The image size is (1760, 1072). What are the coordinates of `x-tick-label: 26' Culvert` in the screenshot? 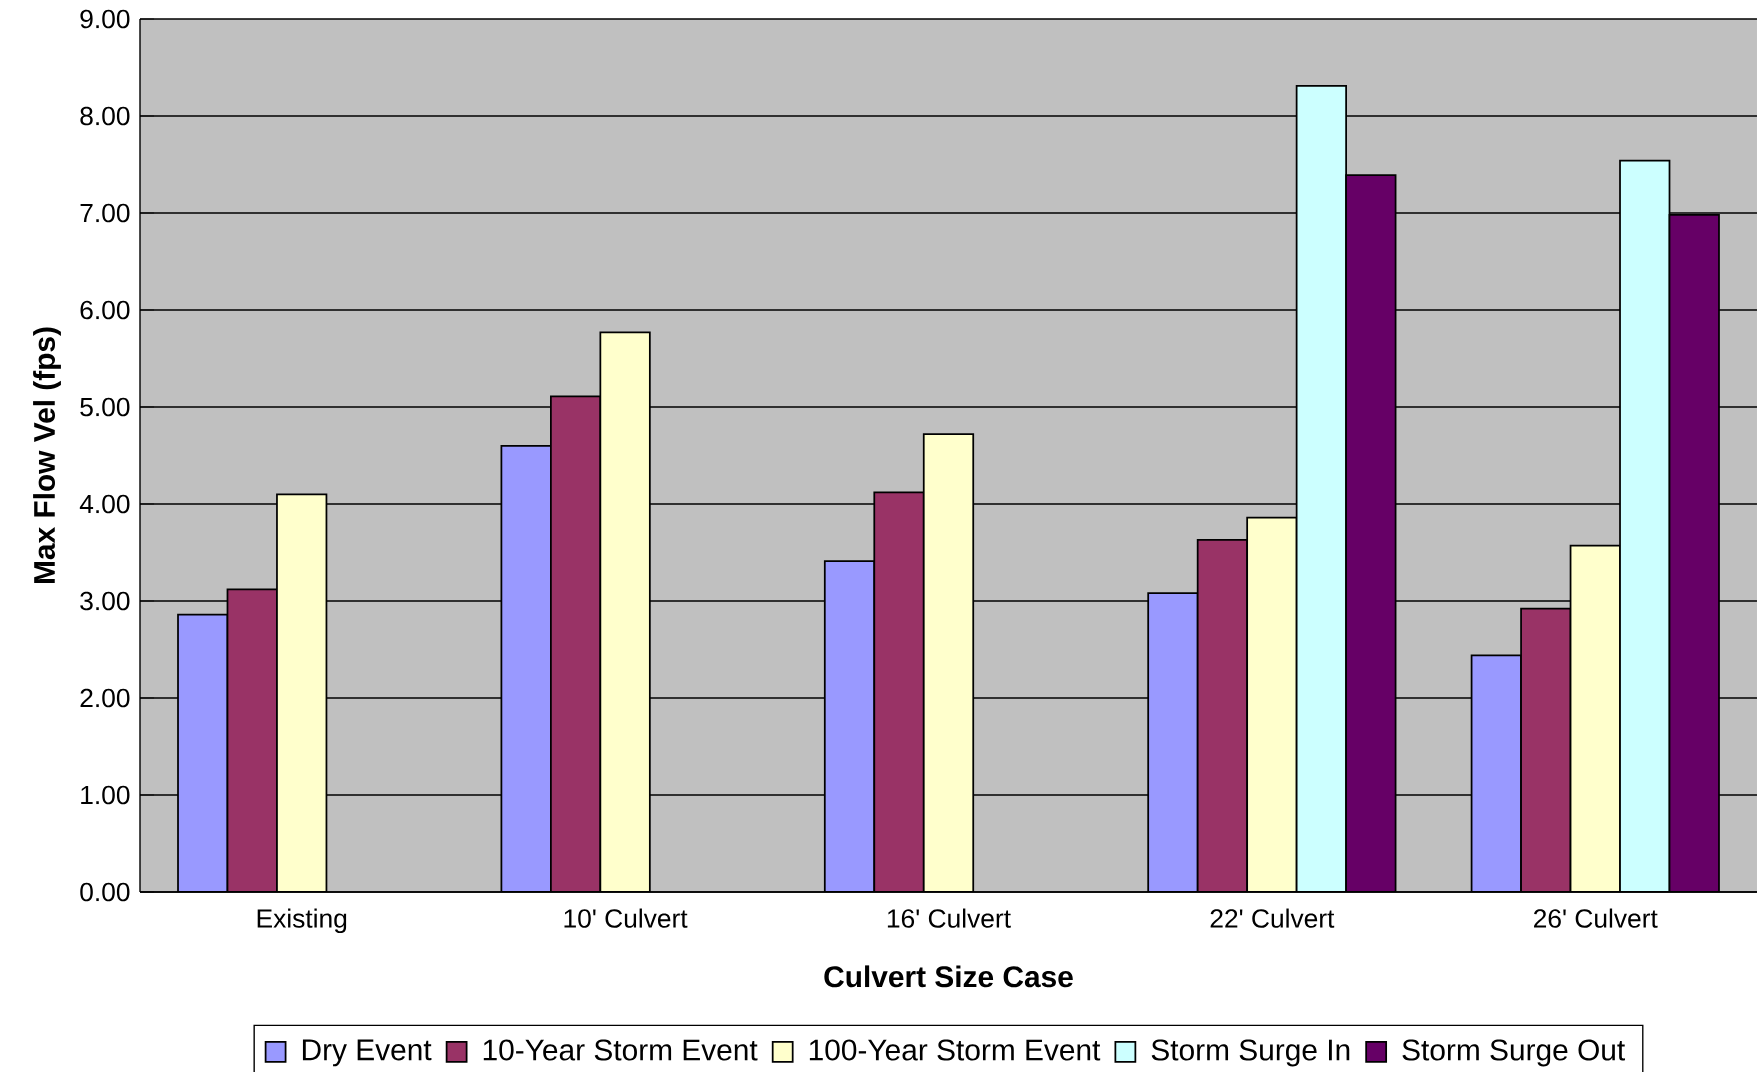 It's located at (1596, 918).